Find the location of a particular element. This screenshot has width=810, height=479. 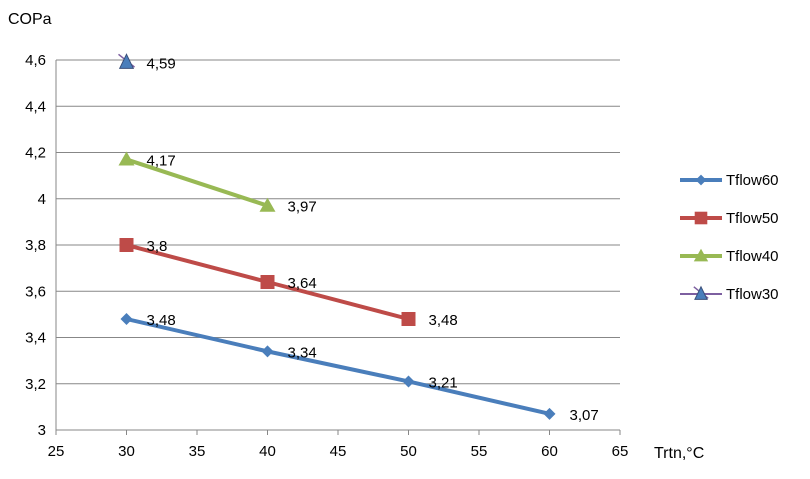

data-label-tflow60: 3,21 is located at coordinates (443, 382).